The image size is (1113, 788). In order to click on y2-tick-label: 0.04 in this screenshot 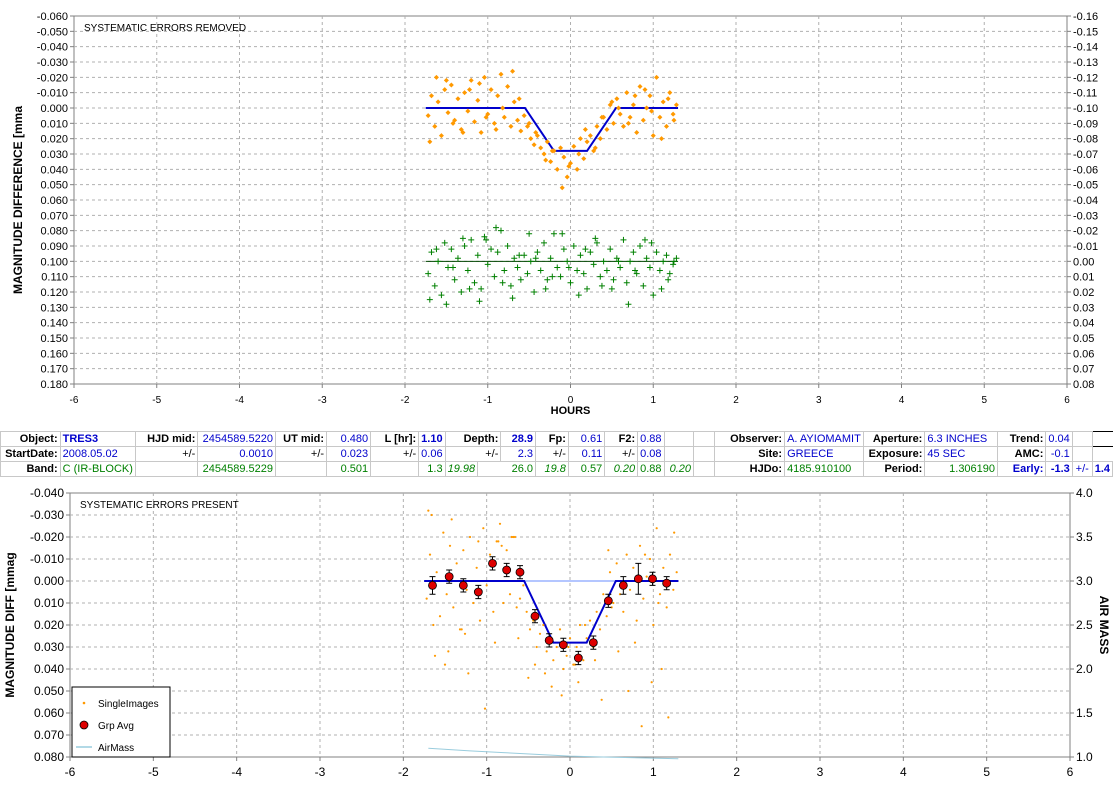, I will do `click(1083, 324)`.